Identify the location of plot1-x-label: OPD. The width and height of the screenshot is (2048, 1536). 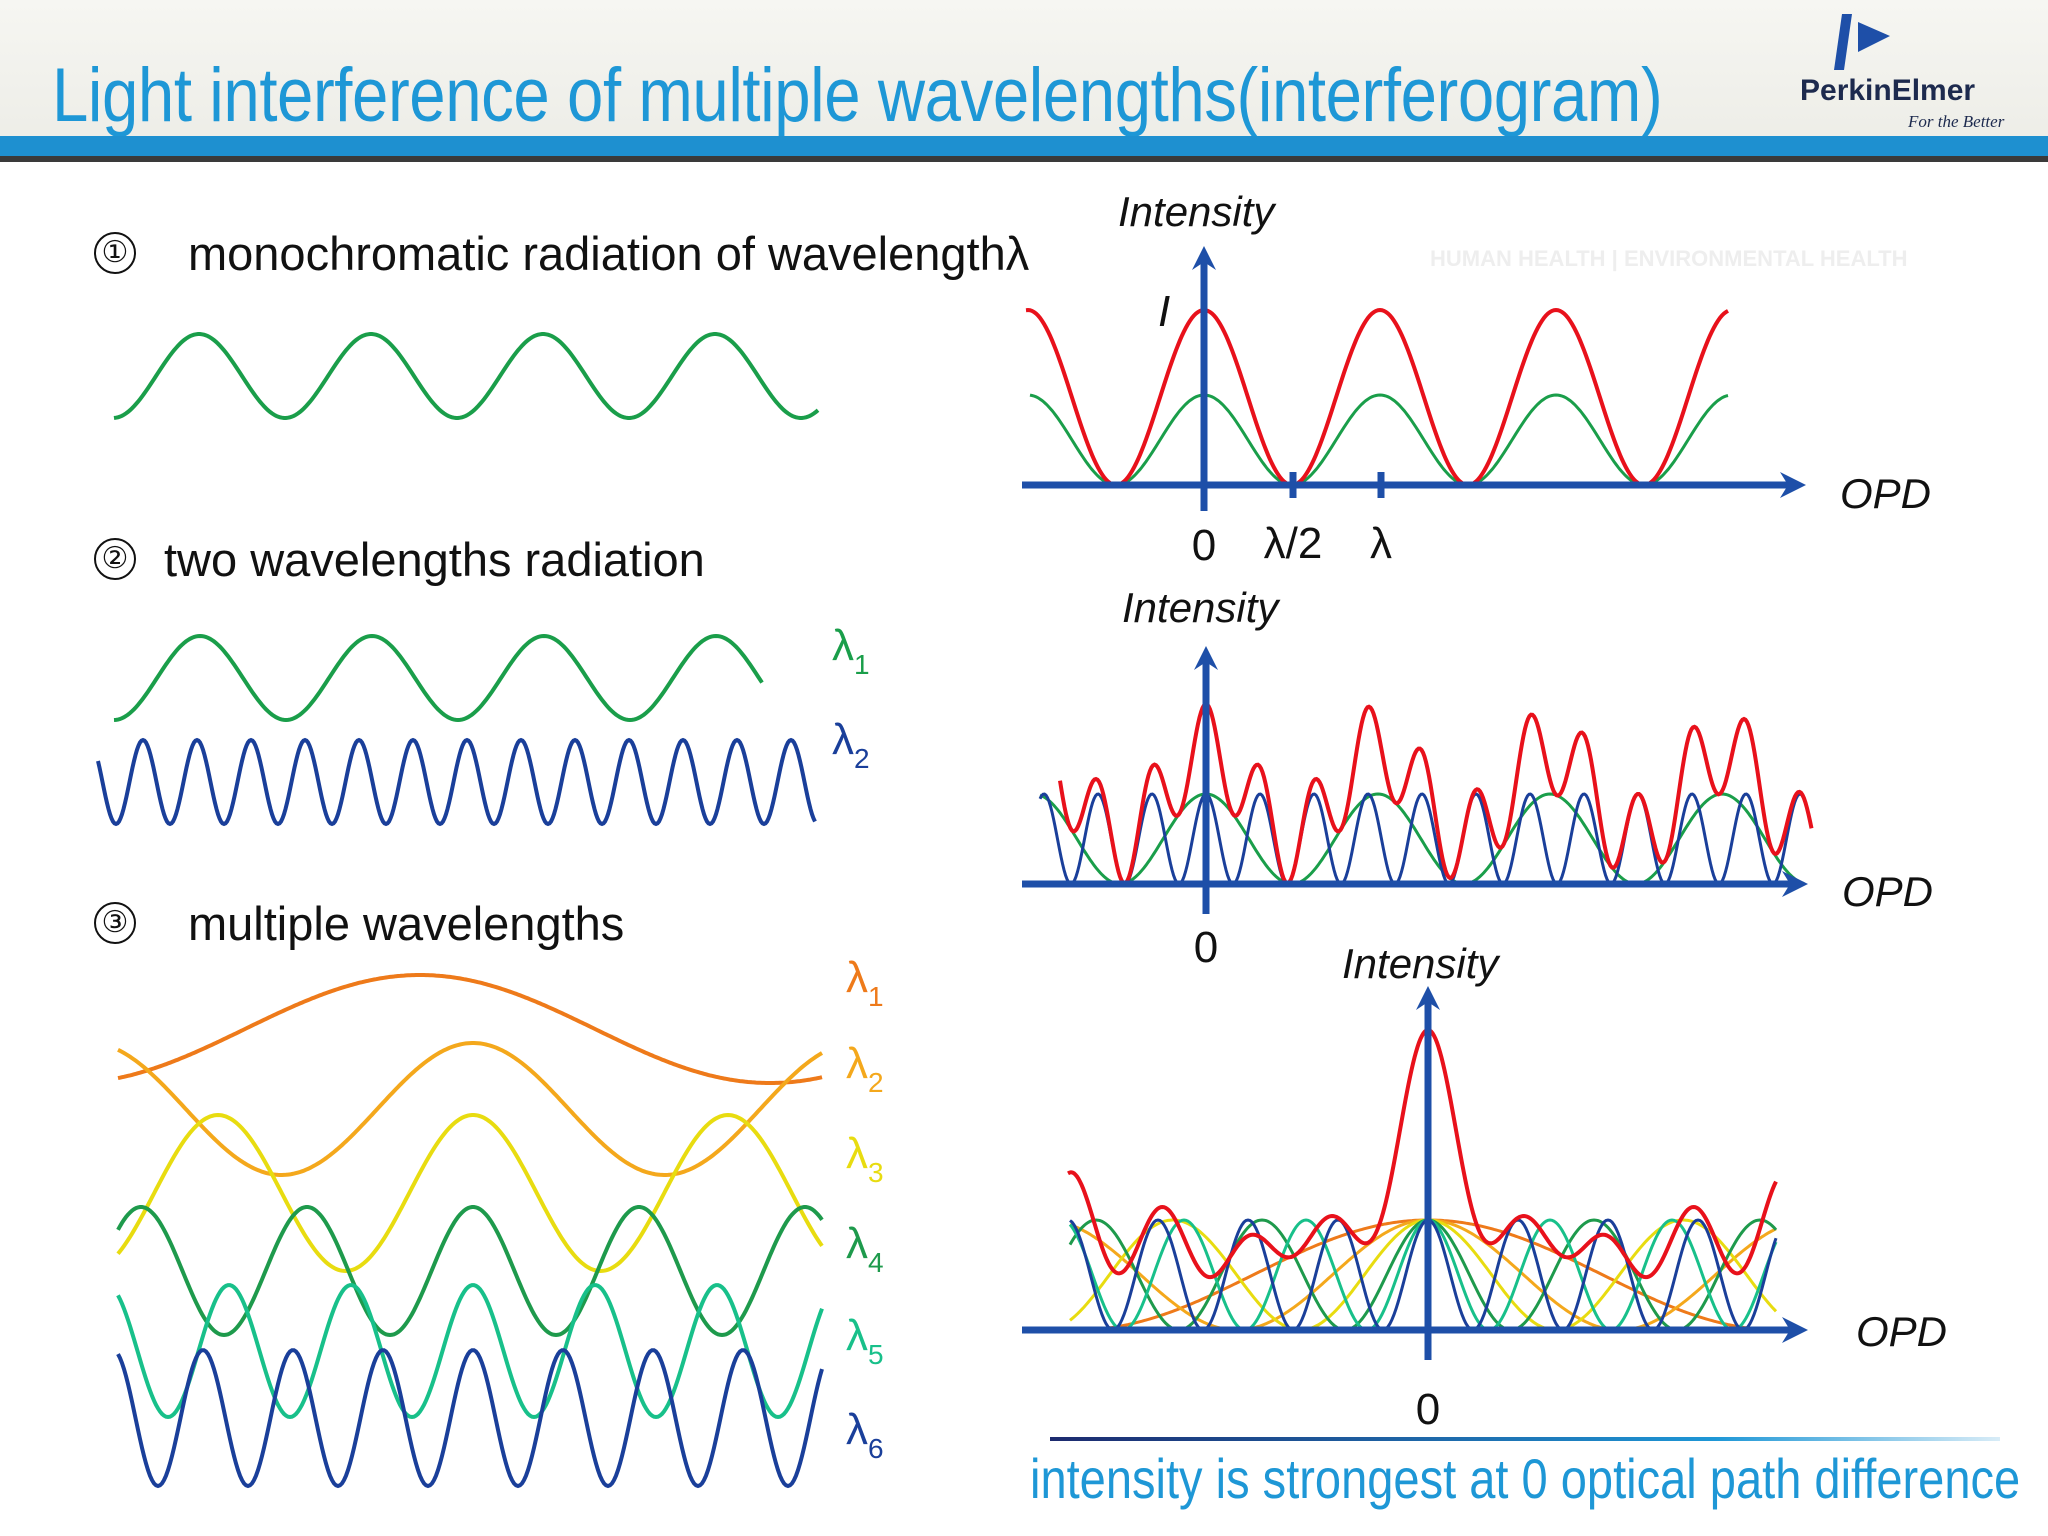
(1885, 493).